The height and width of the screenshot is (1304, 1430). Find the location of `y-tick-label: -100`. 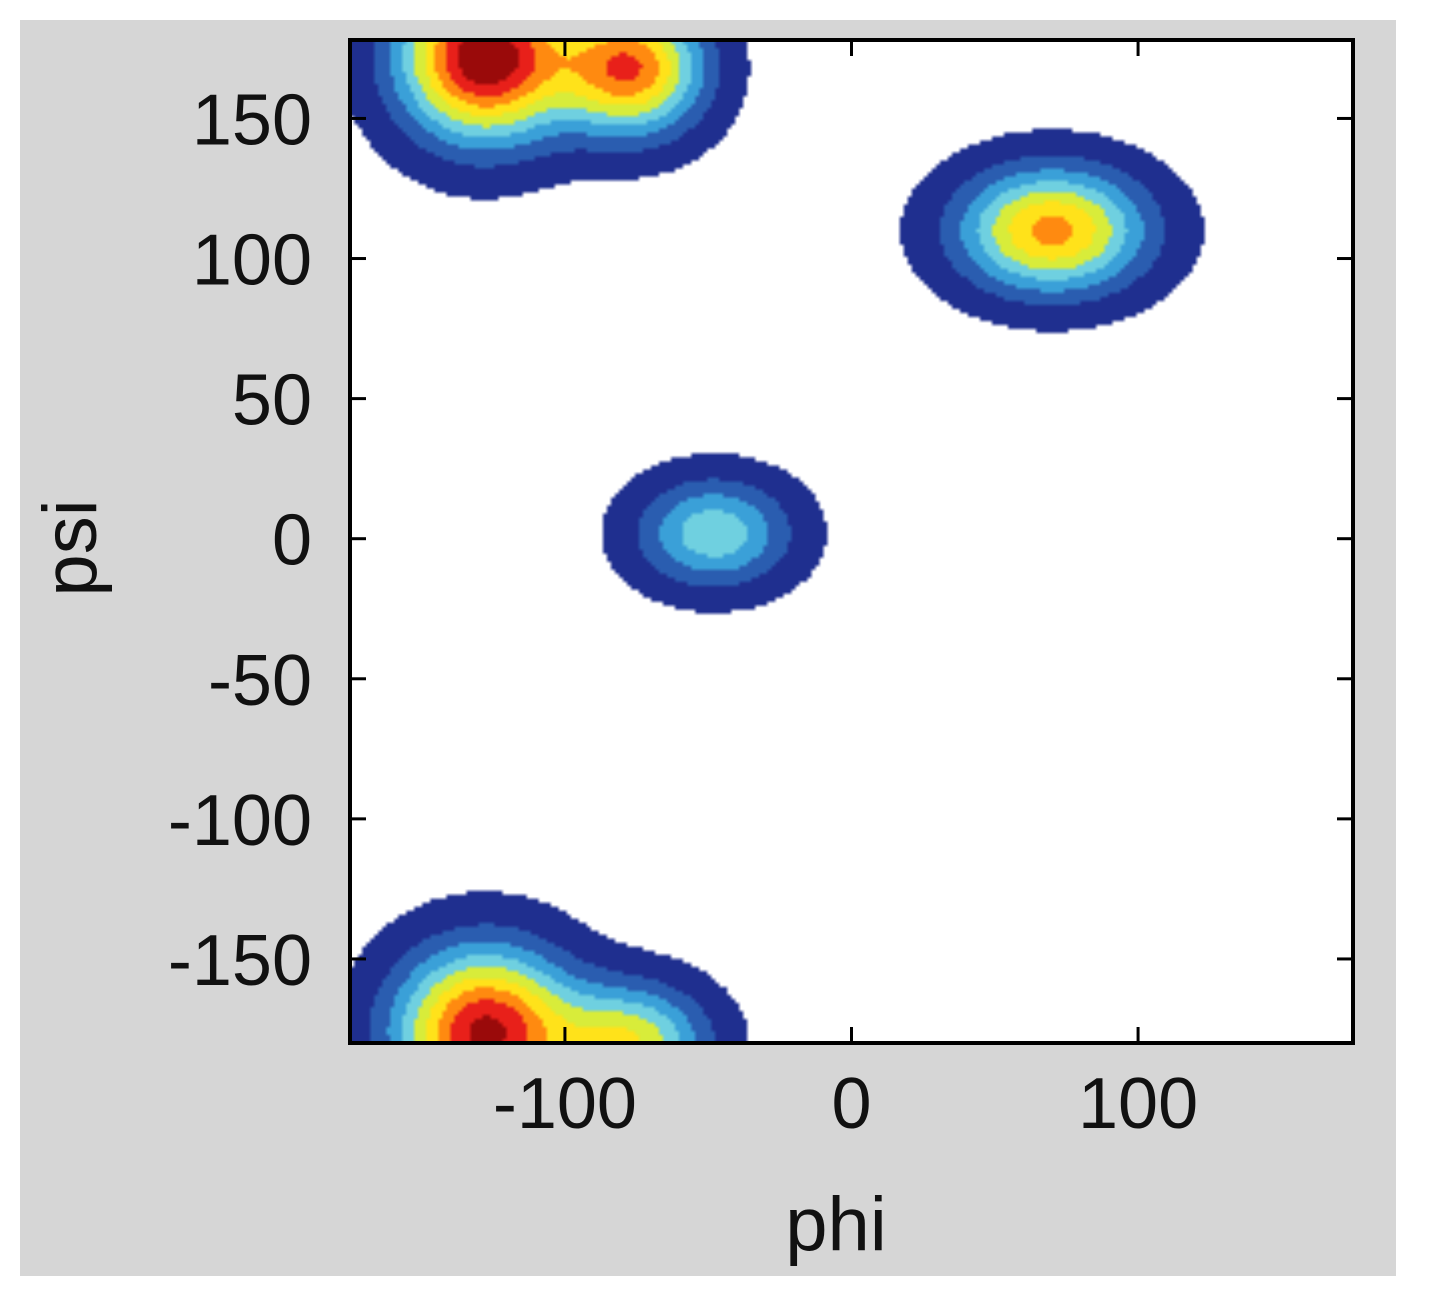

y-tick-label: -100 is located at coordinates (240, 821).